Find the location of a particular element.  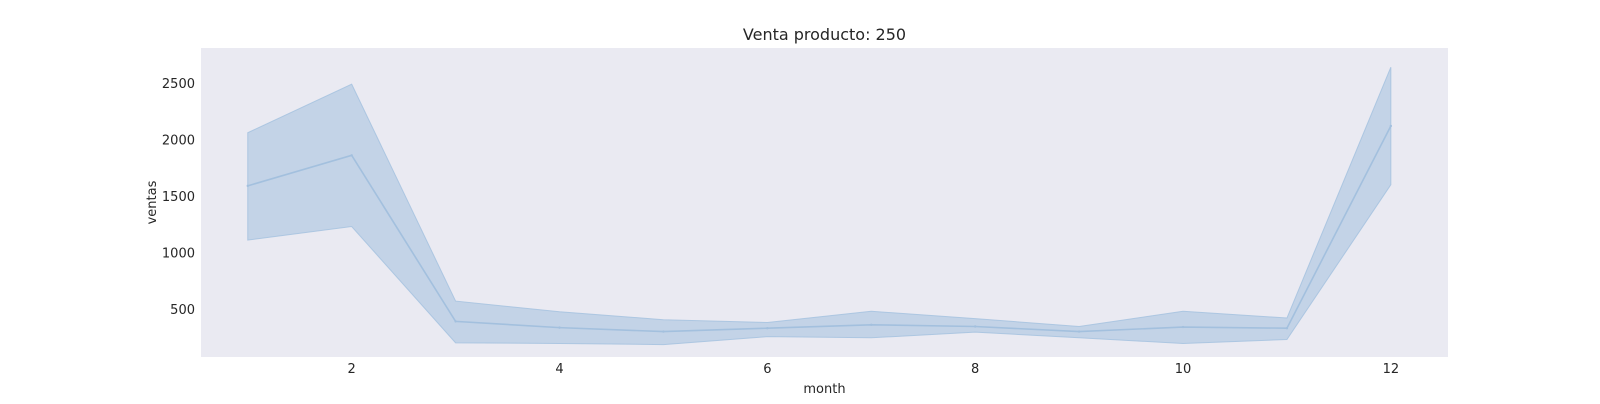

x-tick-label: 12 is located at coordinates (1391, 369).